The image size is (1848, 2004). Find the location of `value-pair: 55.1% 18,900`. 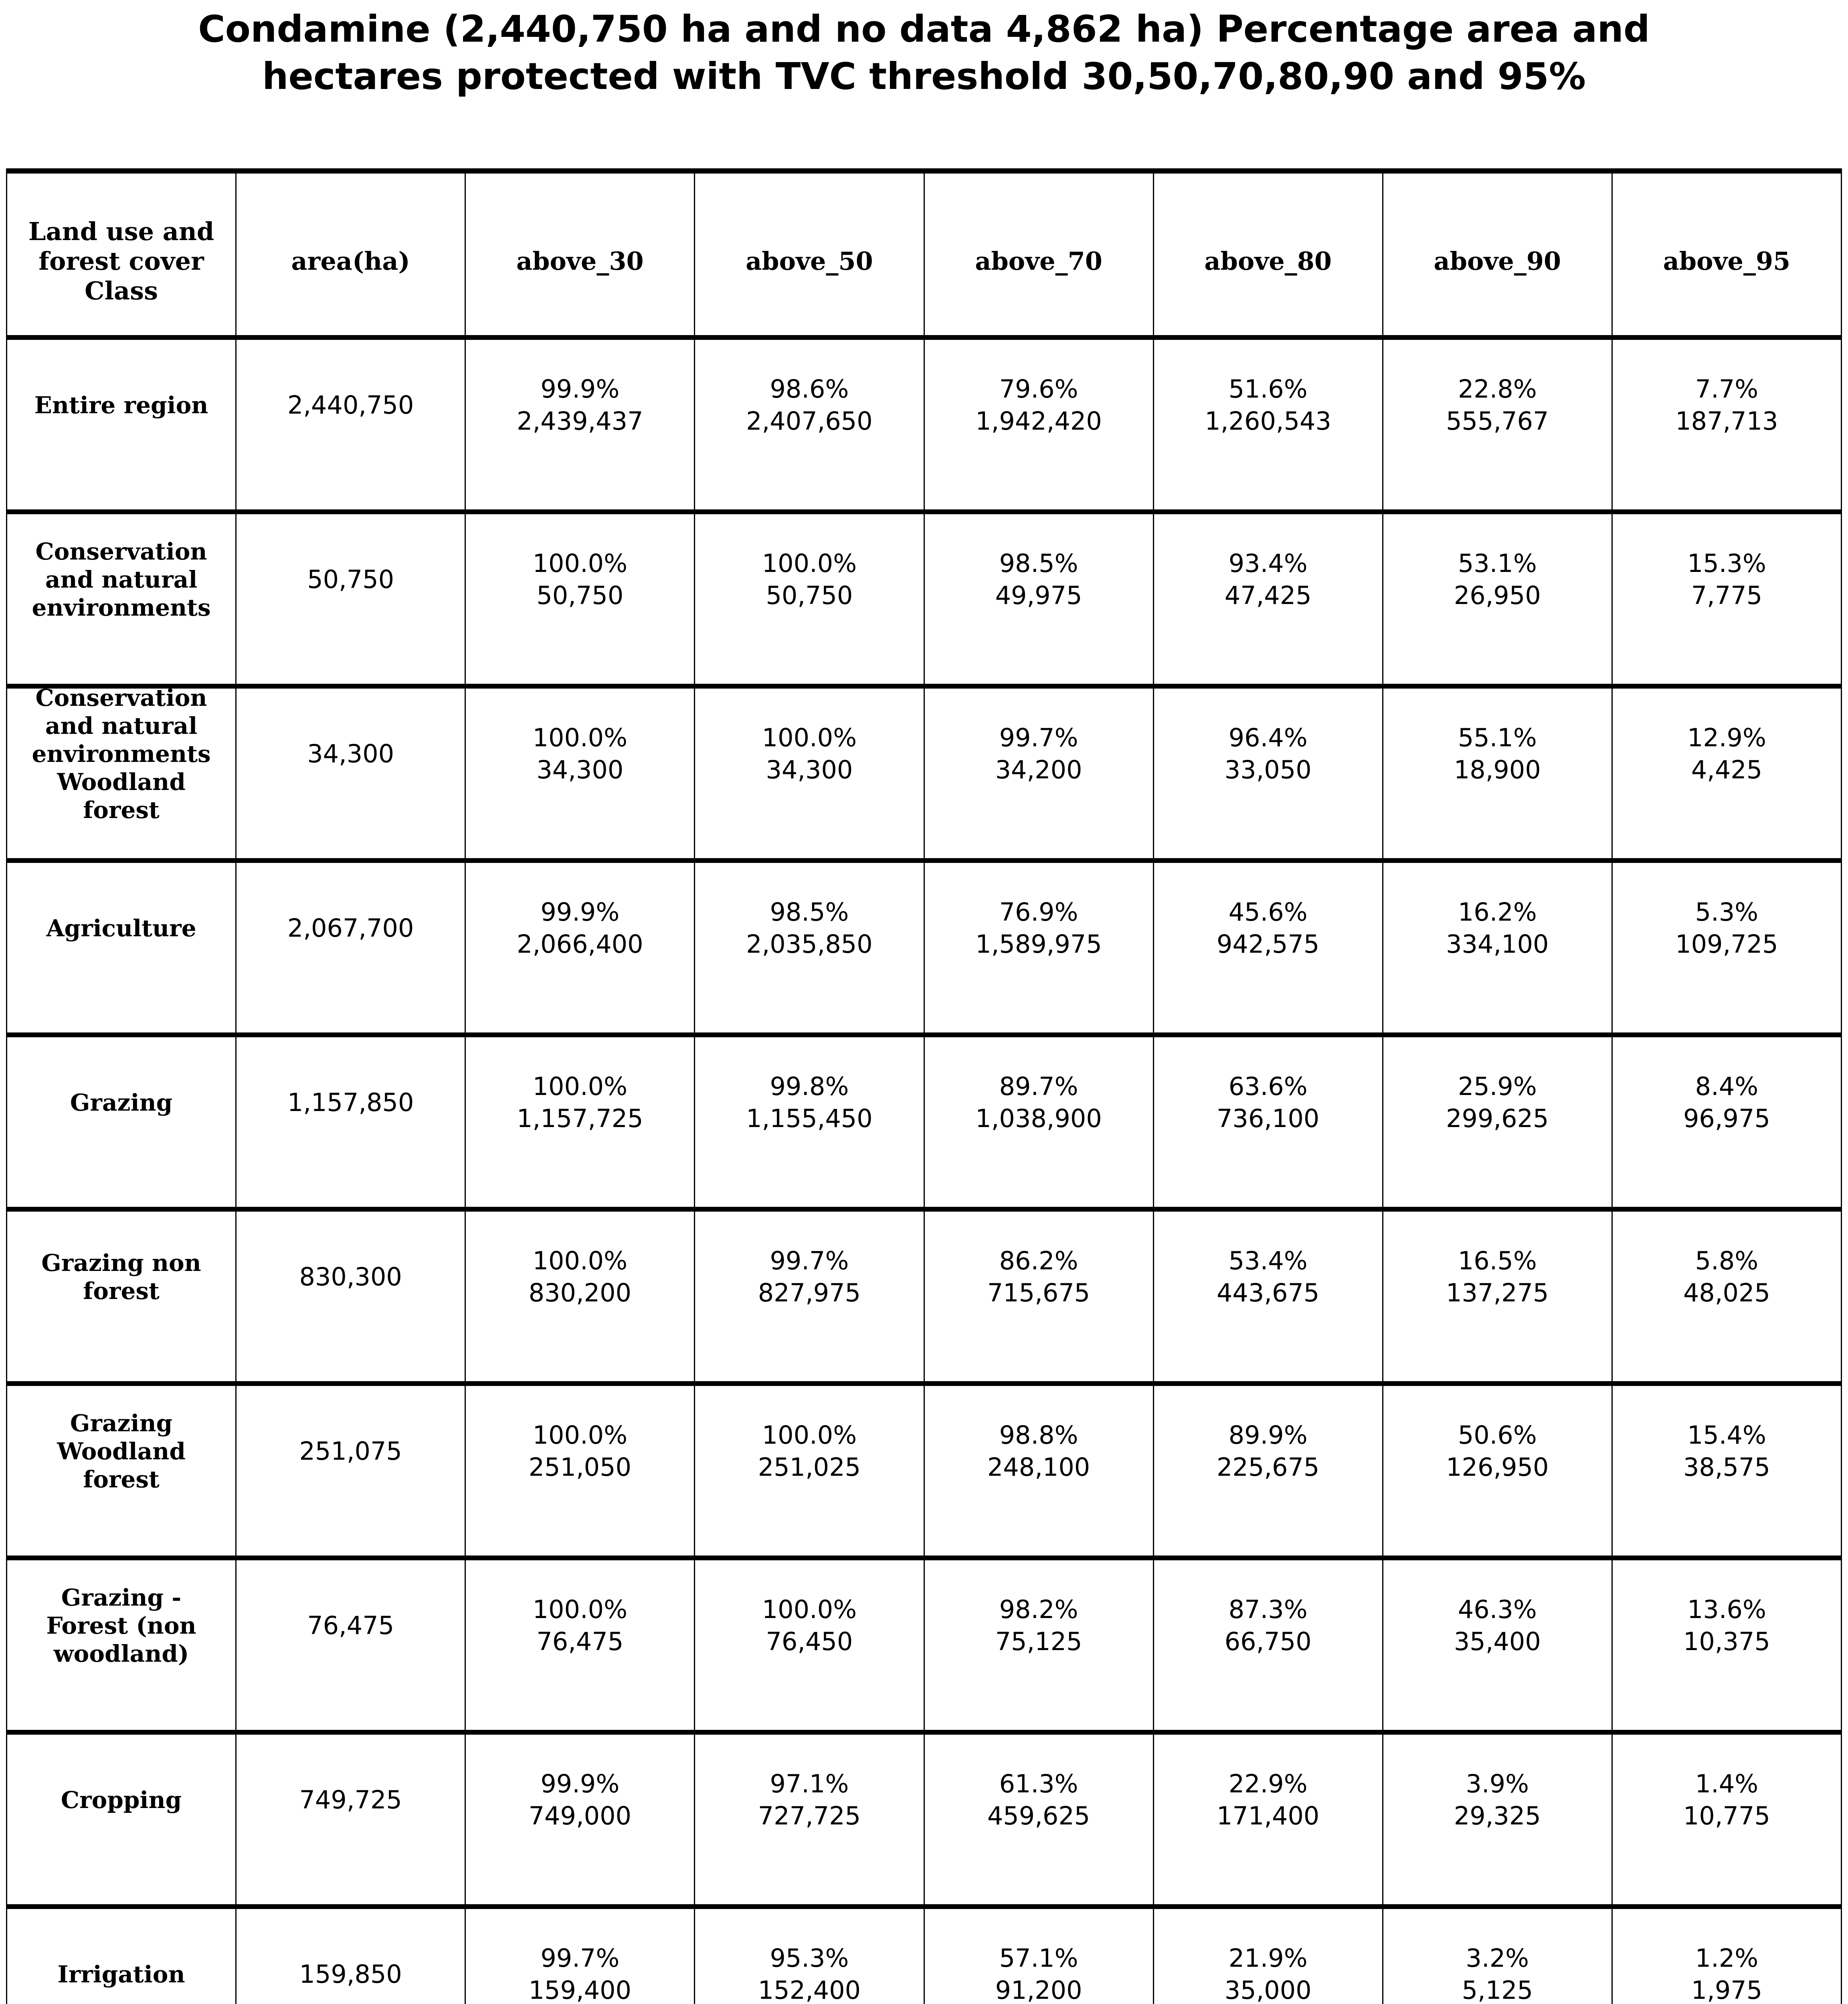

value-pair: 55.1% 18,900 is located at coordinates (1497, 754).